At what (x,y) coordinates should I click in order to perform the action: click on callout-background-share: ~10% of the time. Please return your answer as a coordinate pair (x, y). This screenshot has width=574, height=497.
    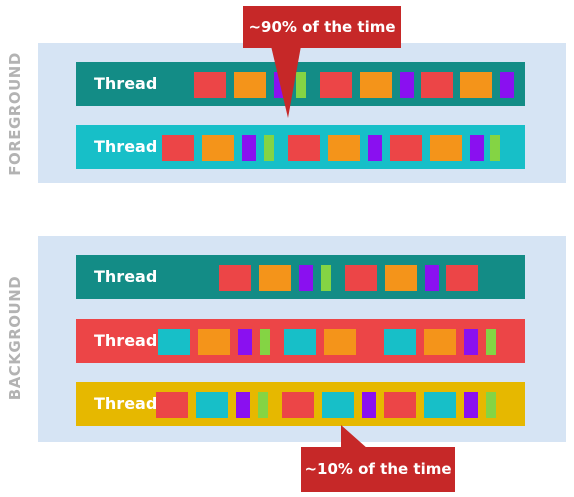
    Looking at the image, I should click on (378, 469).